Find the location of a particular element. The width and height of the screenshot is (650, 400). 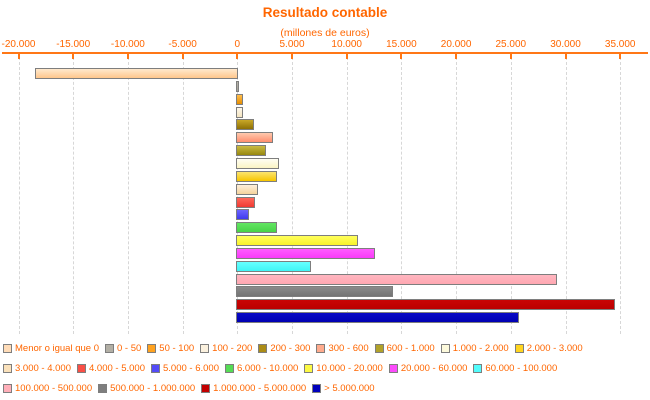

legend-item: 0 - 50 is located at coordinates (123, 348).